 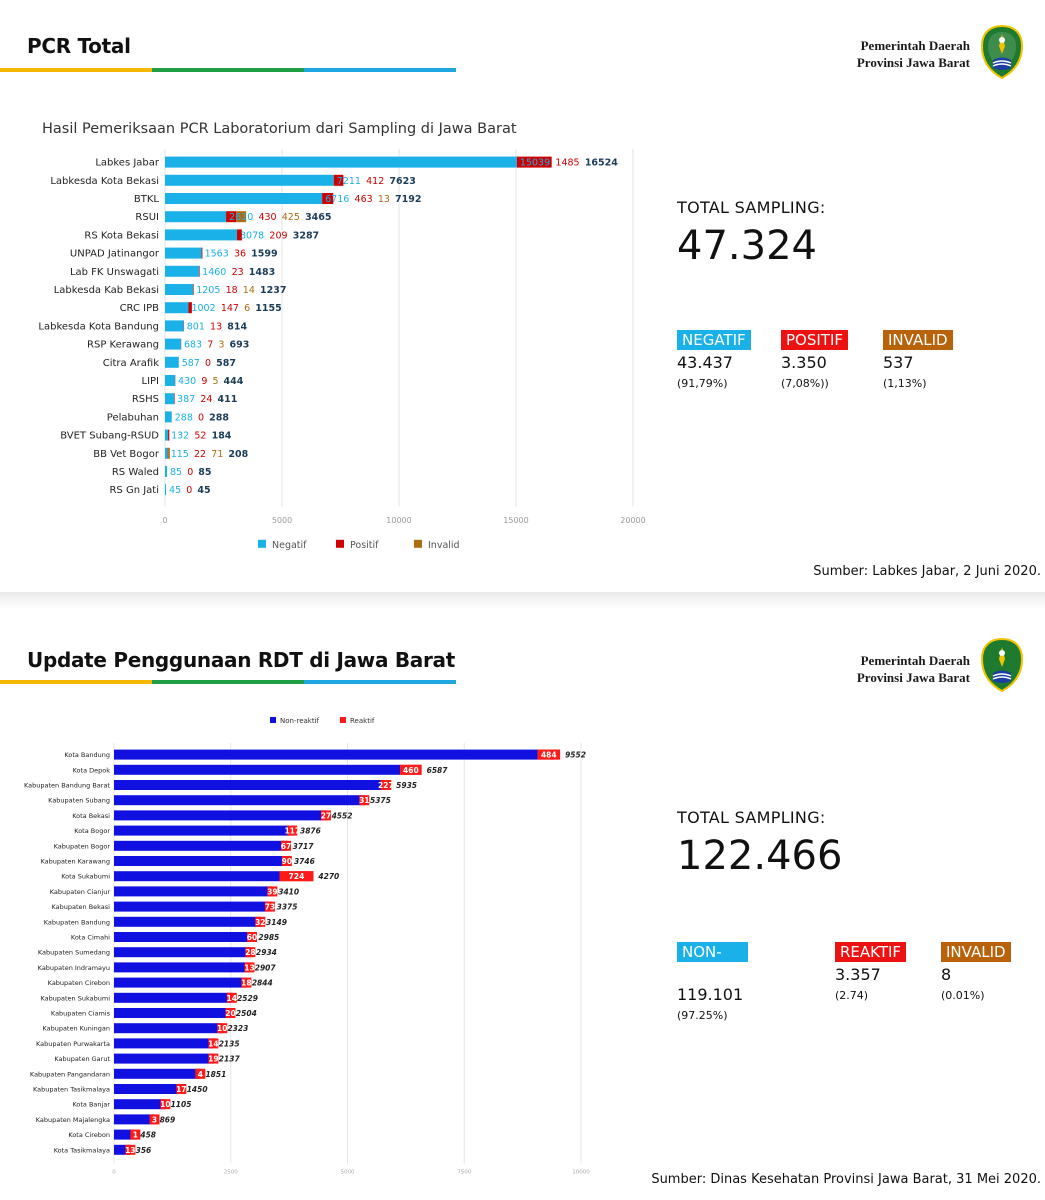 I want to click on data-label: 24, so click(x=206, y=399).